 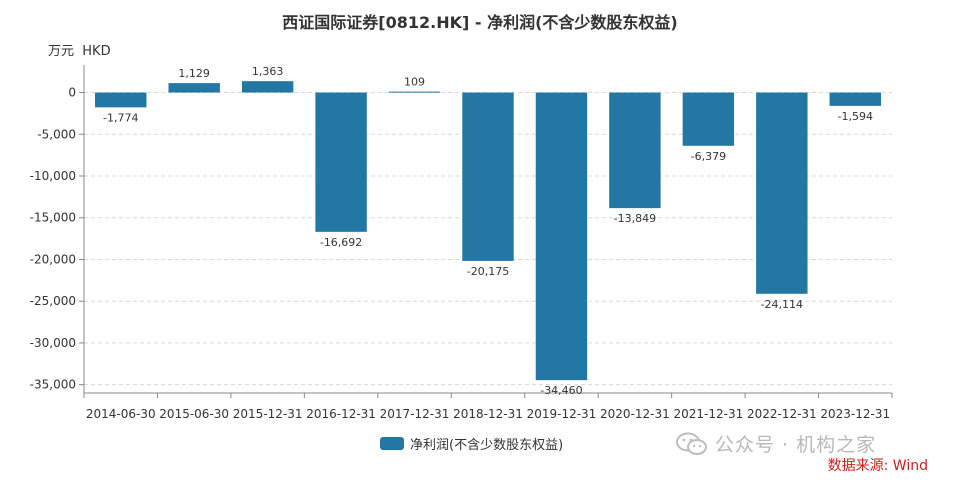 What do you see at coordinates (691, 443) in the screenshot?
I see `wechat-icon` at bounding box center [691, 443].